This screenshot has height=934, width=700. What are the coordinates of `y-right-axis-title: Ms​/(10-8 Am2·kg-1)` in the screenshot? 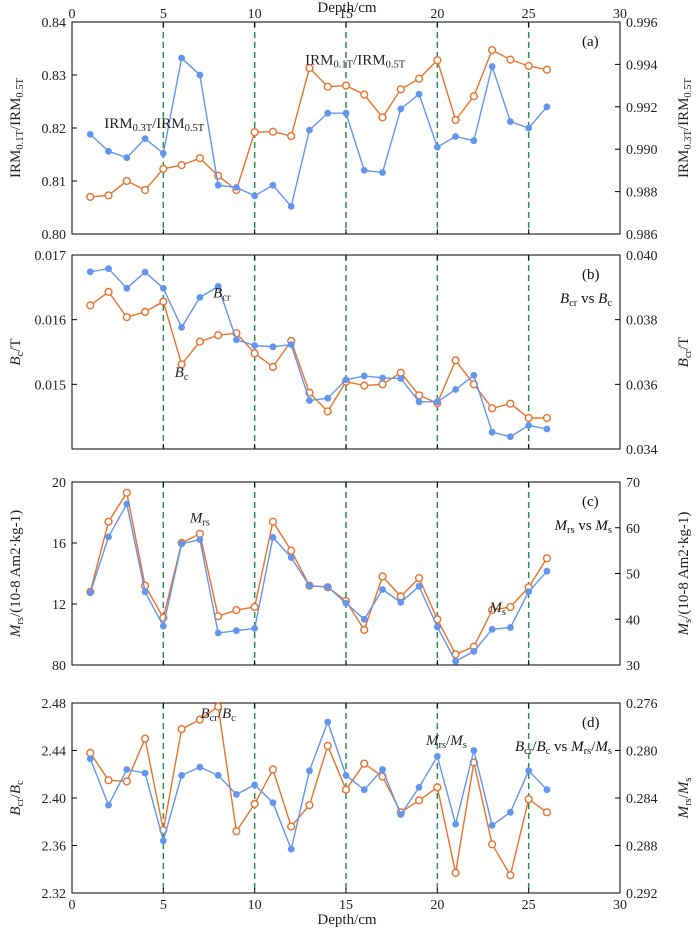 It's located at (685, 574).